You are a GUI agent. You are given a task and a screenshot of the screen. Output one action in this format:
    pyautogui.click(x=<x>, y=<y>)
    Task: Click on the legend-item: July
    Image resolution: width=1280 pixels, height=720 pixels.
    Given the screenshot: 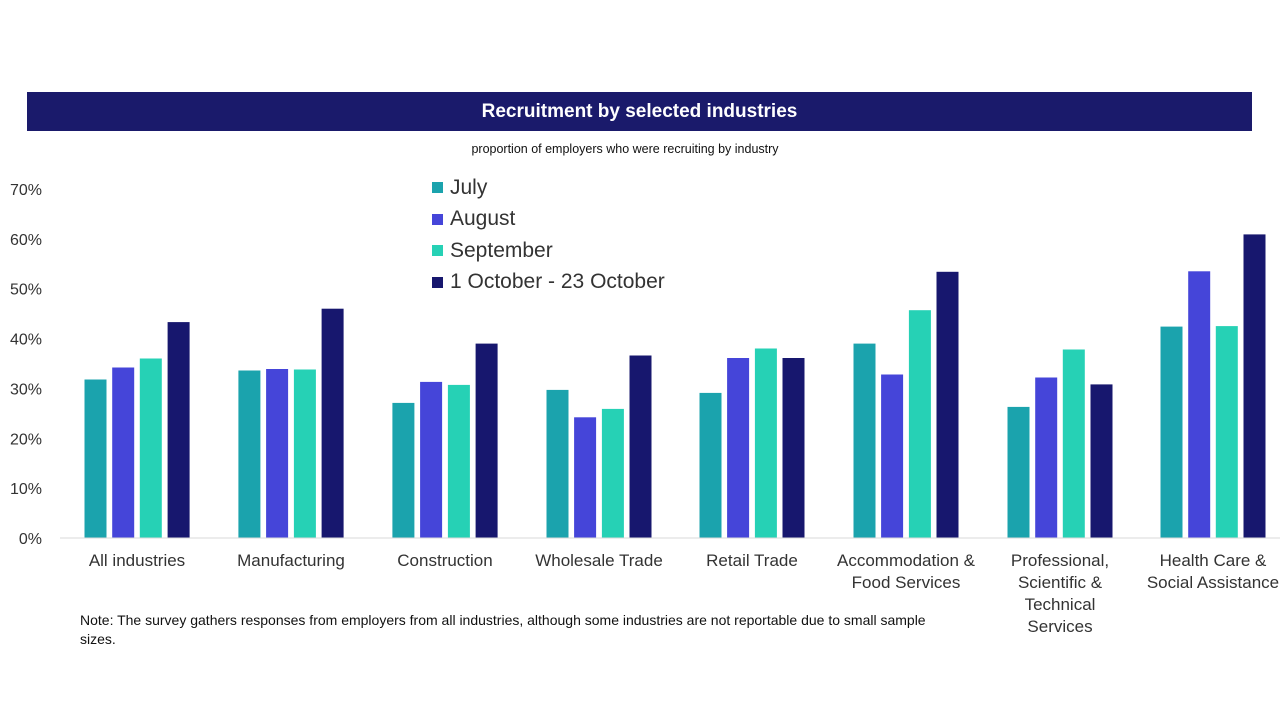 What is the action you would take?
    pyautogui.click(x=548, y=188)
    